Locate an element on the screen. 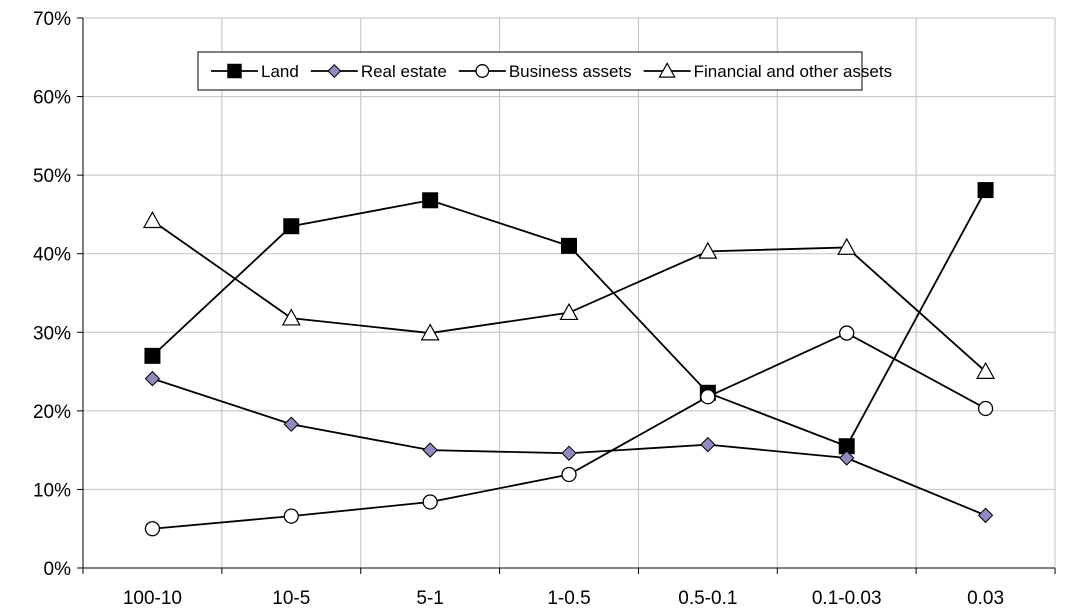 This screenshot has height=613, width=1072. x-tick-label: 0.1-0.03 is located at coordinates (847, 598).